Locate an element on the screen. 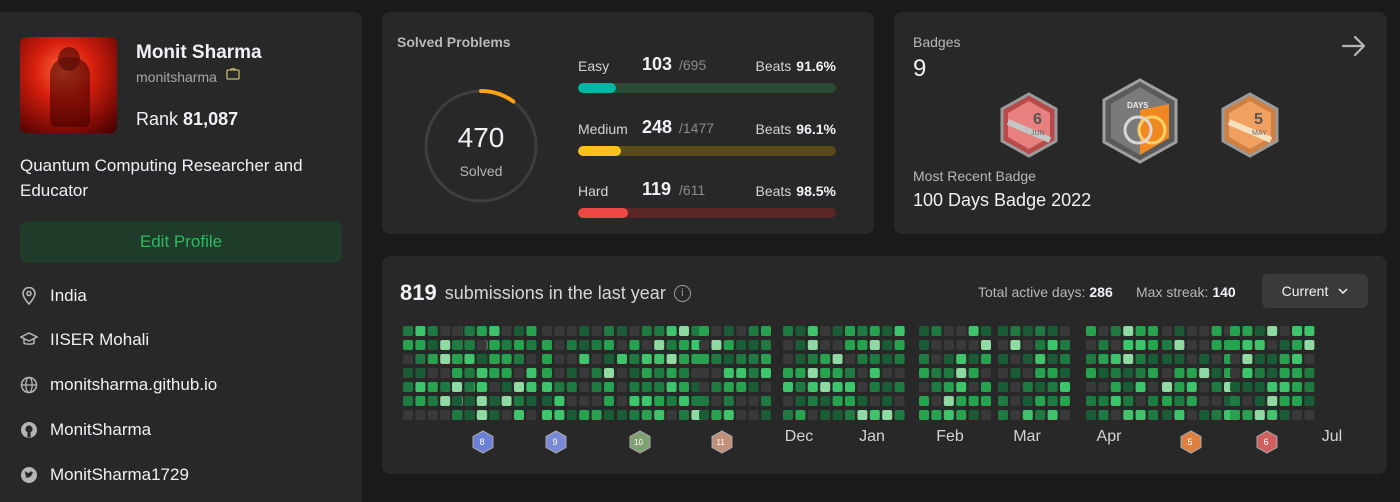 This screenshot has height=502, width=1400. difficulty-row-hard: Hard 119 /611 Beats 98.5% is located at coordinates (707, 199).